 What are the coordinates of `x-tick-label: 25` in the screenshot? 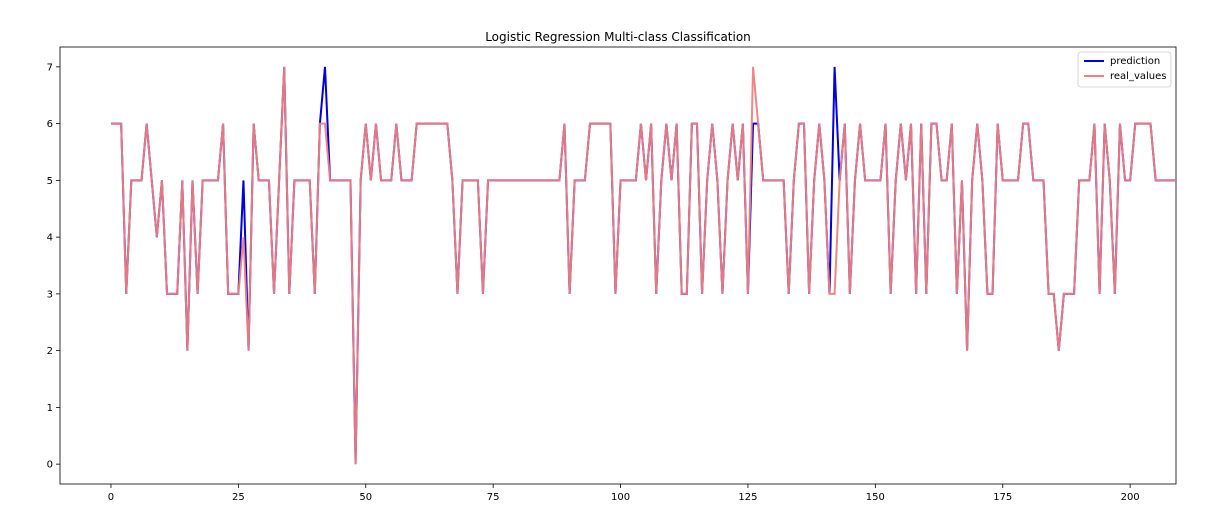 It's located at (238, 497).